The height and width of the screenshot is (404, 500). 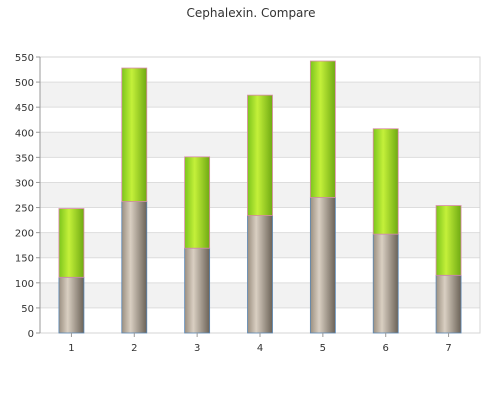 I want to click on y-tick-label: 200, so click(x=24, y=234).